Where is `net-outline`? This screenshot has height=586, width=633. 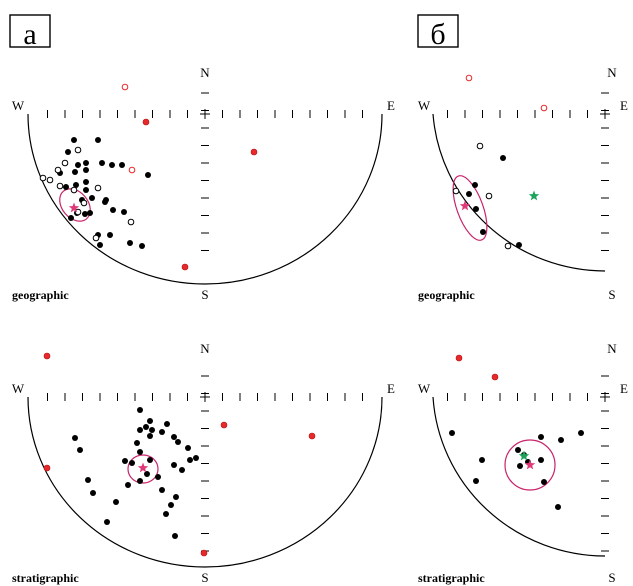 net-outline is located at coordinates (519, 192).